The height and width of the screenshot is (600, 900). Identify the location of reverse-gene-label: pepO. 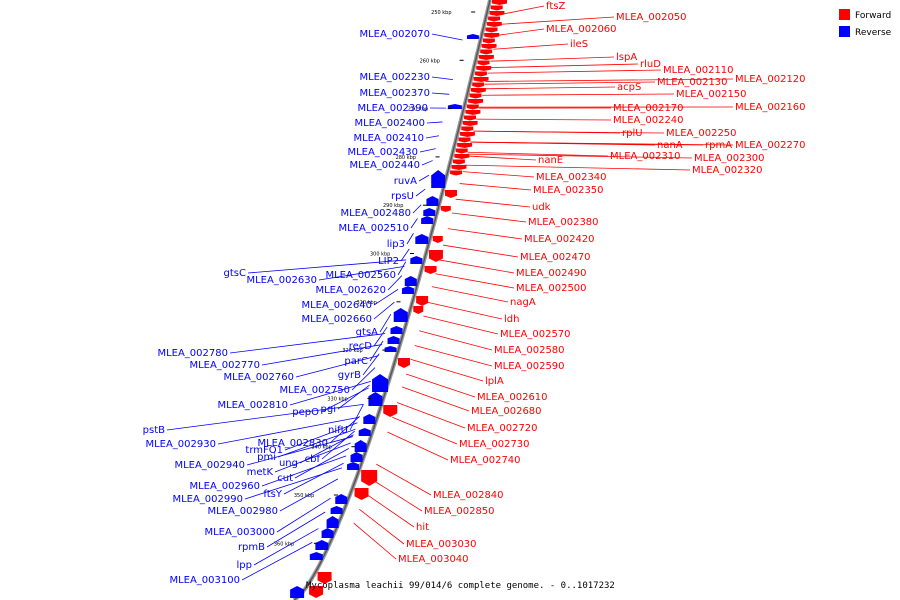
(305, 412).